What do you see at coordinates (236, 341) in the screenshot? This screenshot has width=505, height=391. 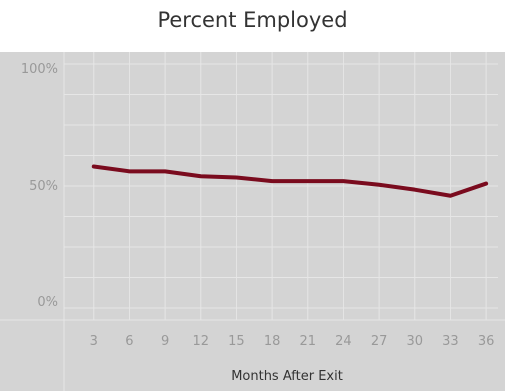 I see `x-tick-label: 15` at bounding box center [236, 341].